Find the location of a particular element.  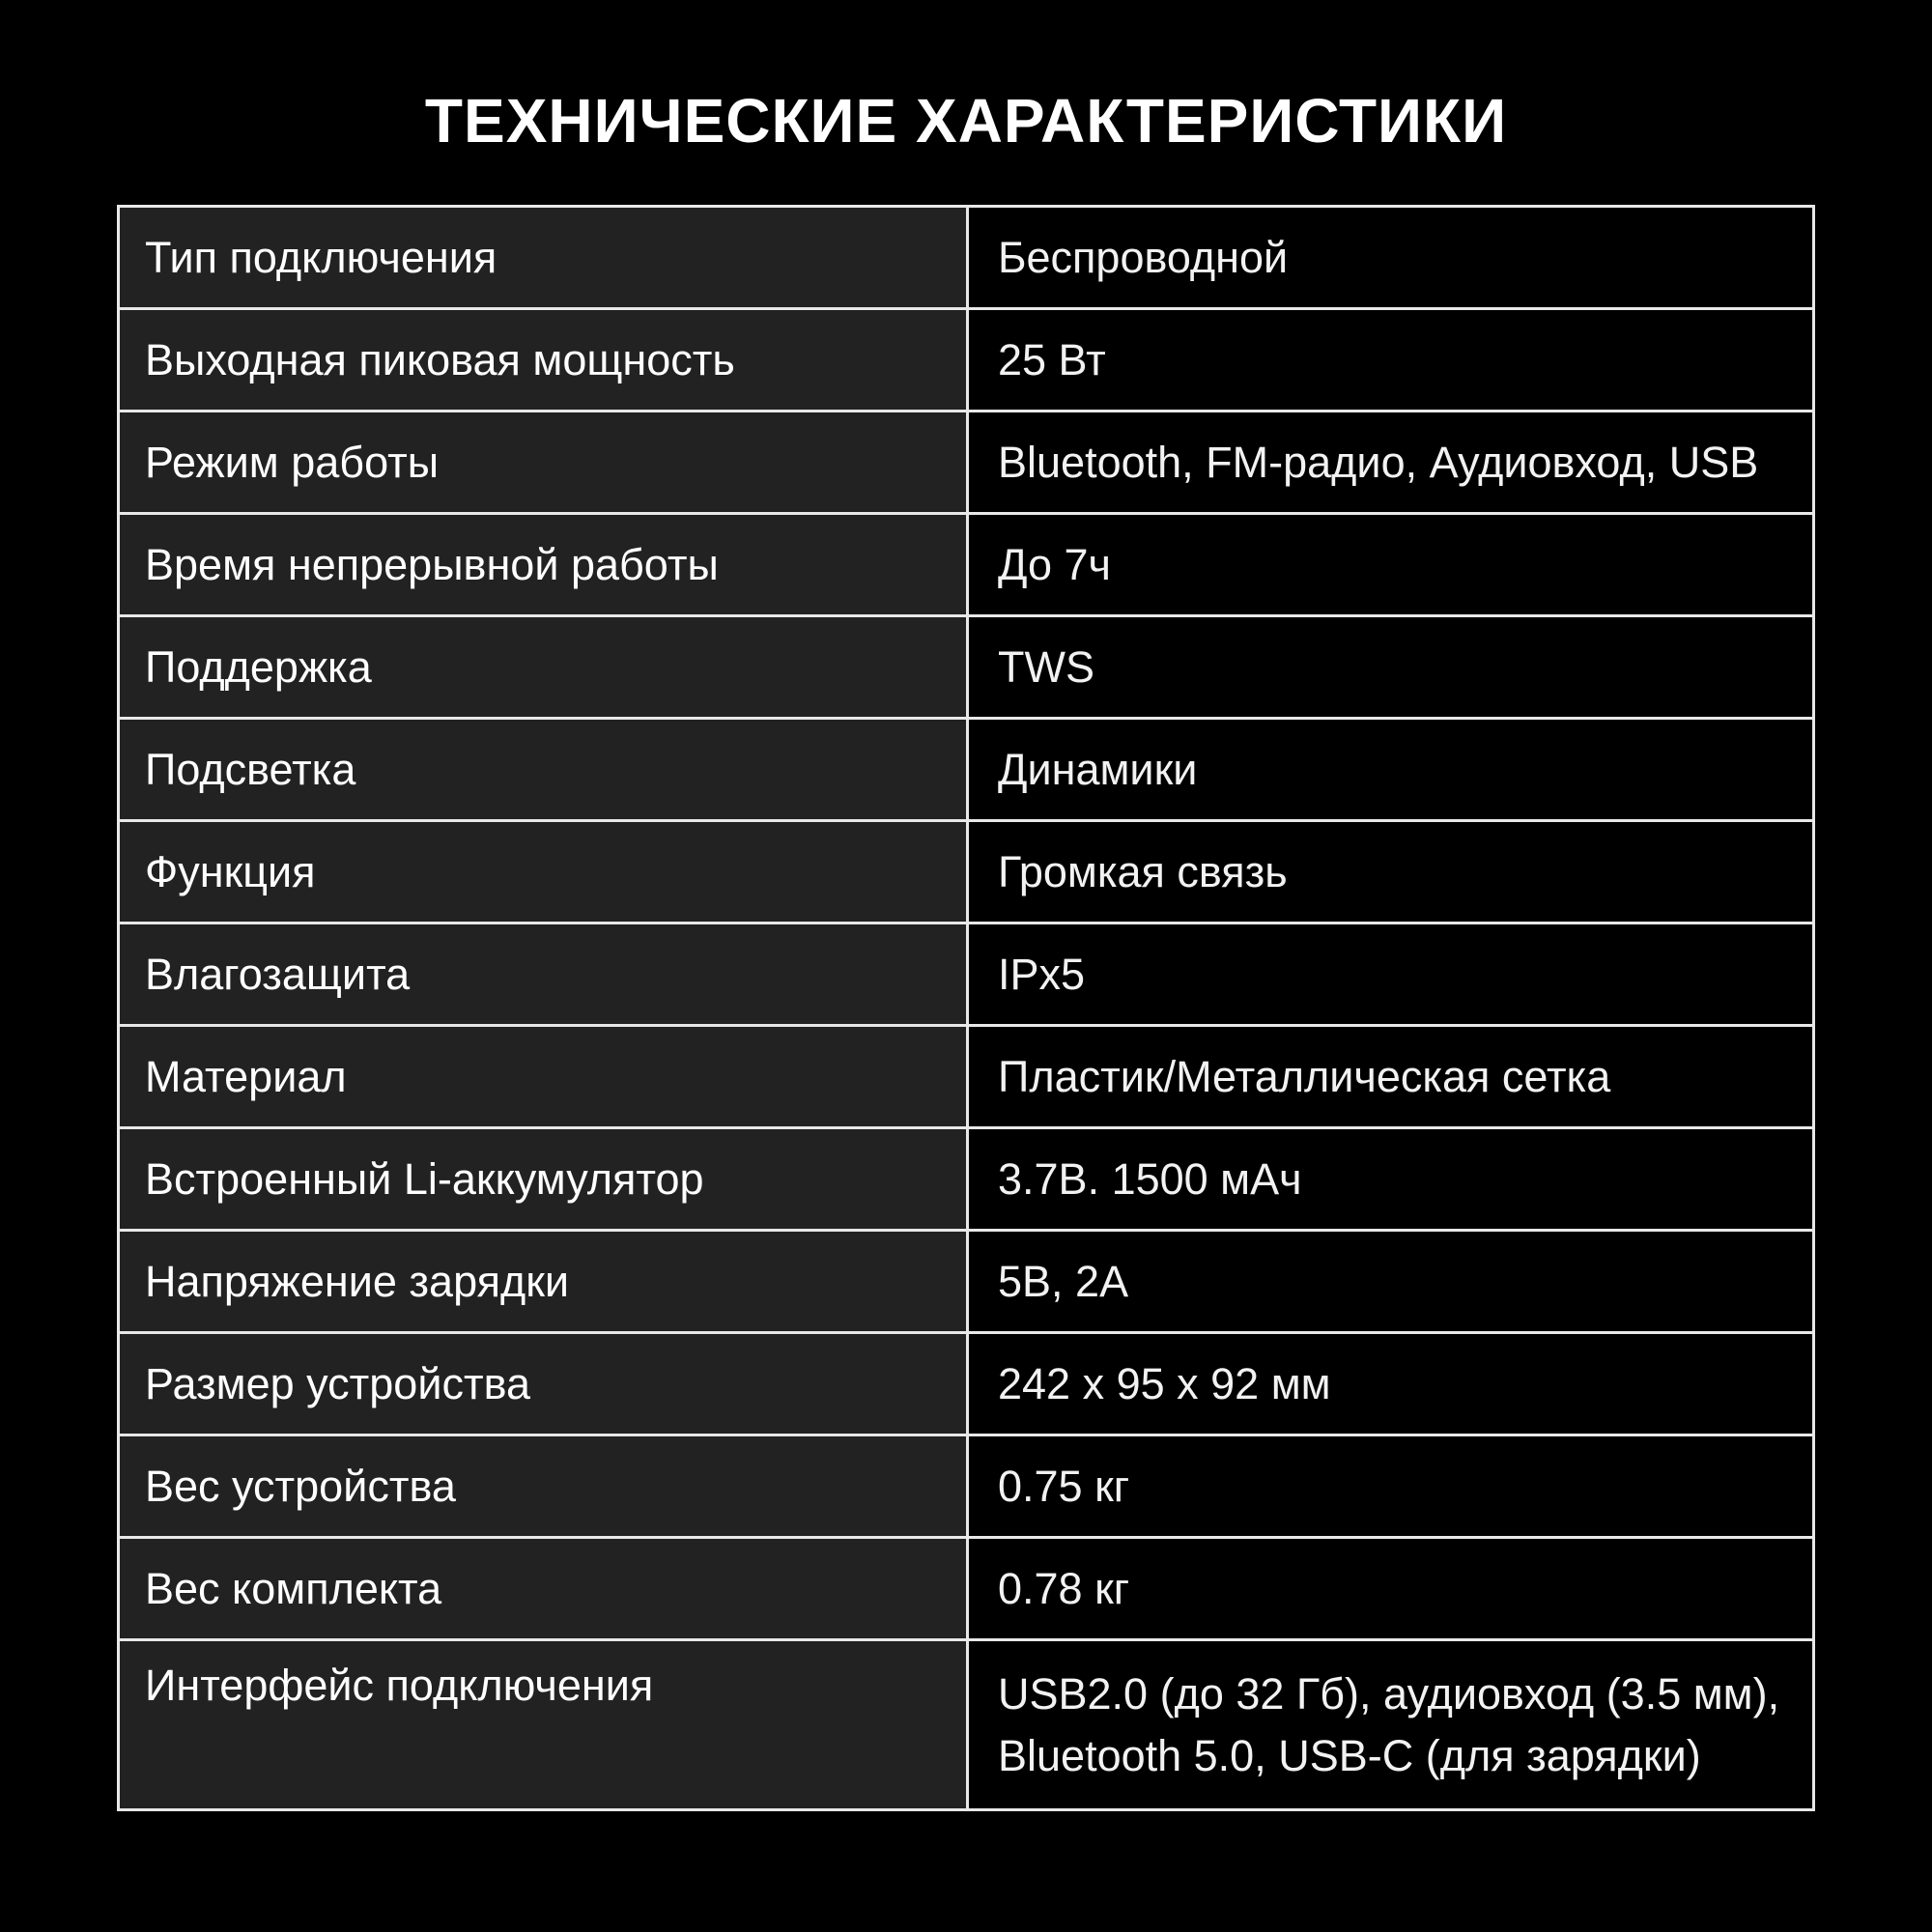

table-row: Материал Пластик/Металлическая сетка is located at coordinates (966, 1076).